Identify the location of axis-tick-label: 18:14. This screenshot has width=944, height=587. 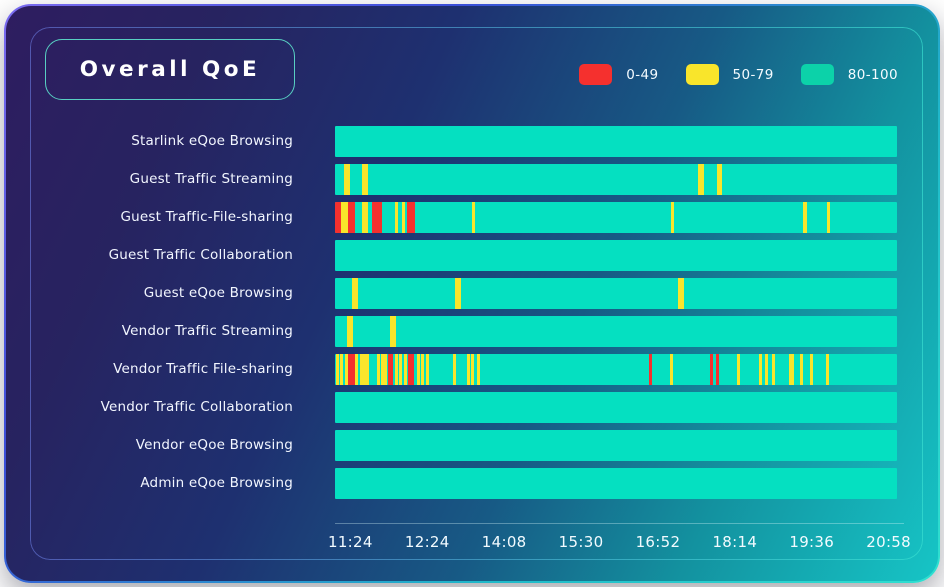
(735, 542).